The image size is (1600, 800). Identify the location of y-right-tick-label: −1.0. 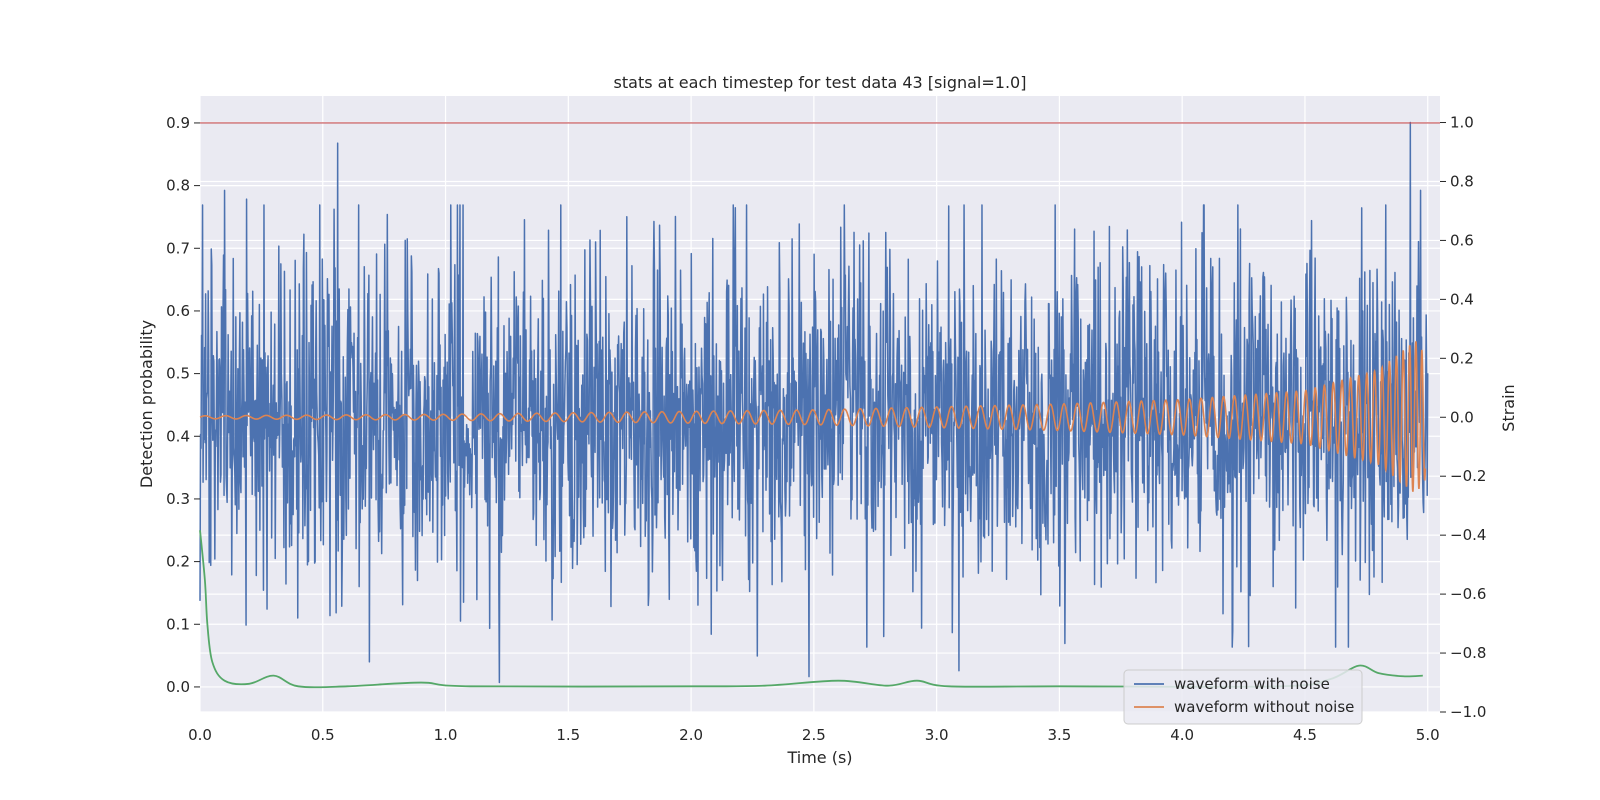
(1468, 712).